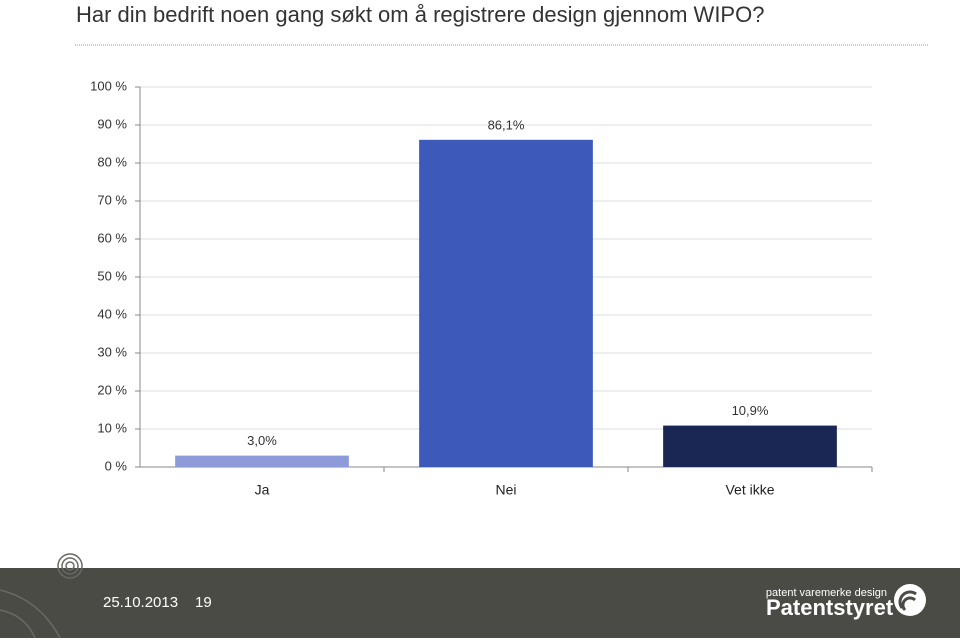  What do you see at coordinates (41, 596) in the screenshot?
I see `footer-ornament` at bounding box center [41, 596].